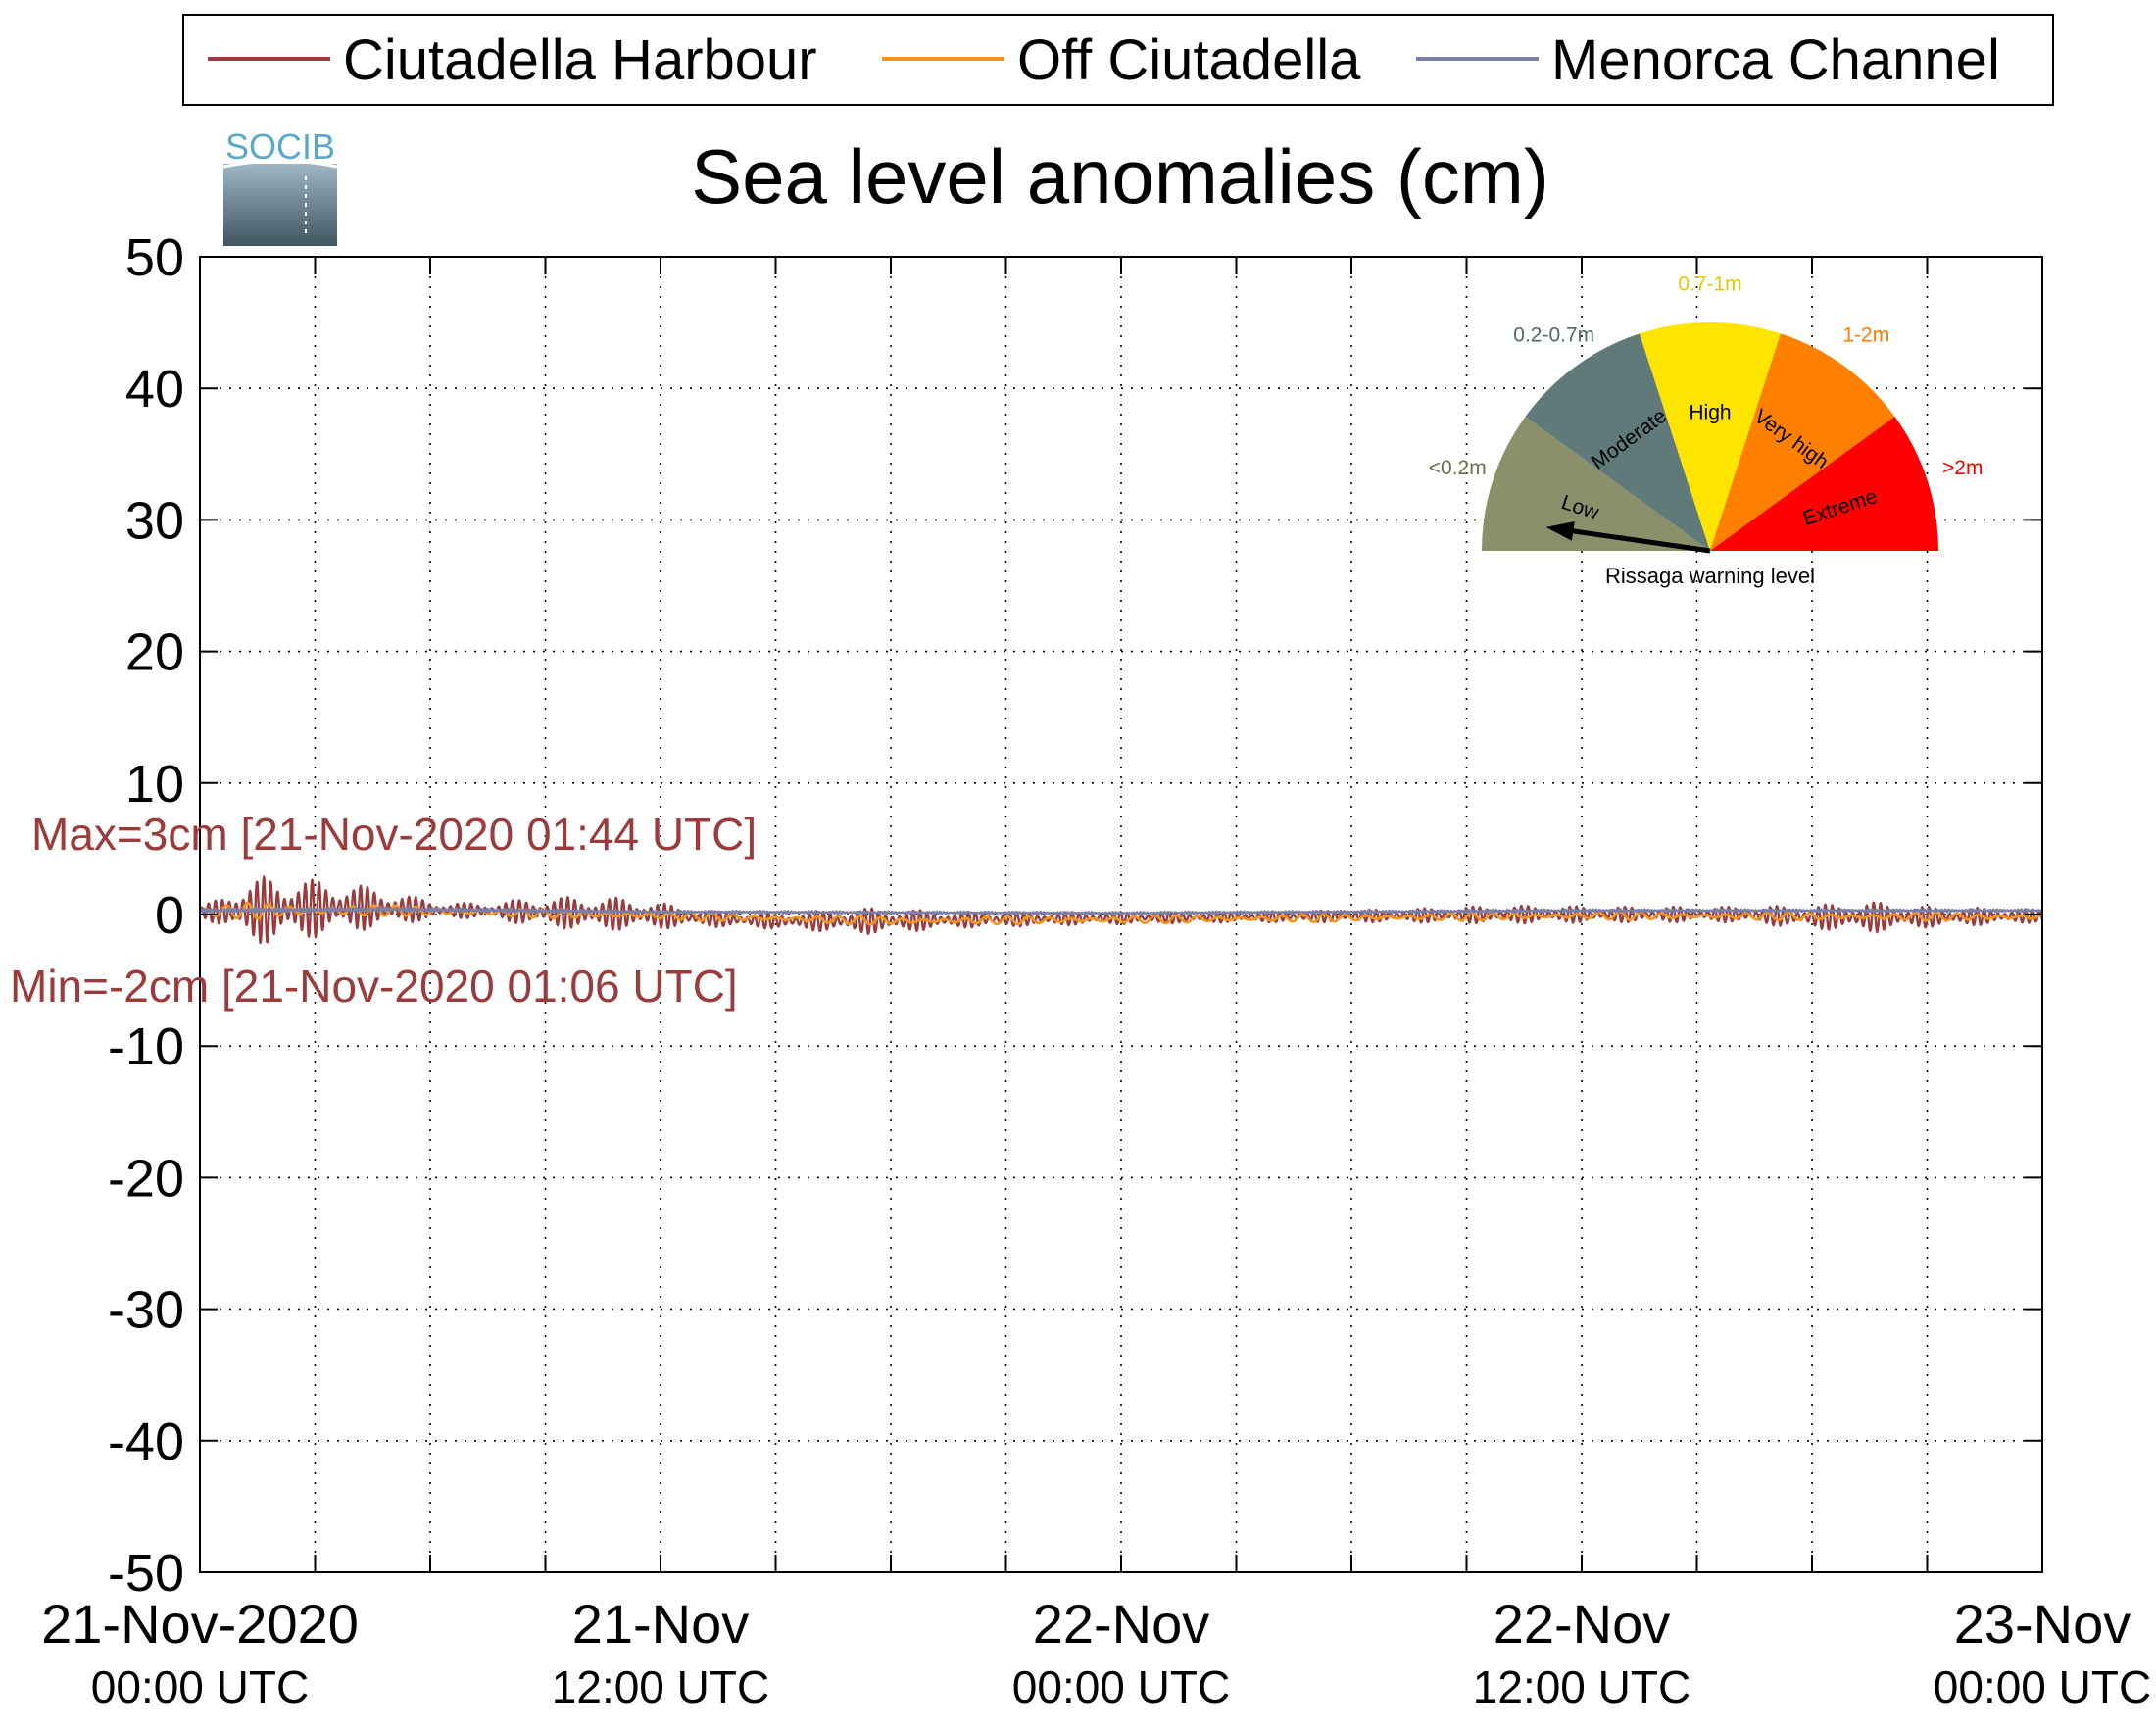 The height and width of the screenshot is (1732, 2156). I want to click on series-line-menorca-channel, so click(1120, 911).